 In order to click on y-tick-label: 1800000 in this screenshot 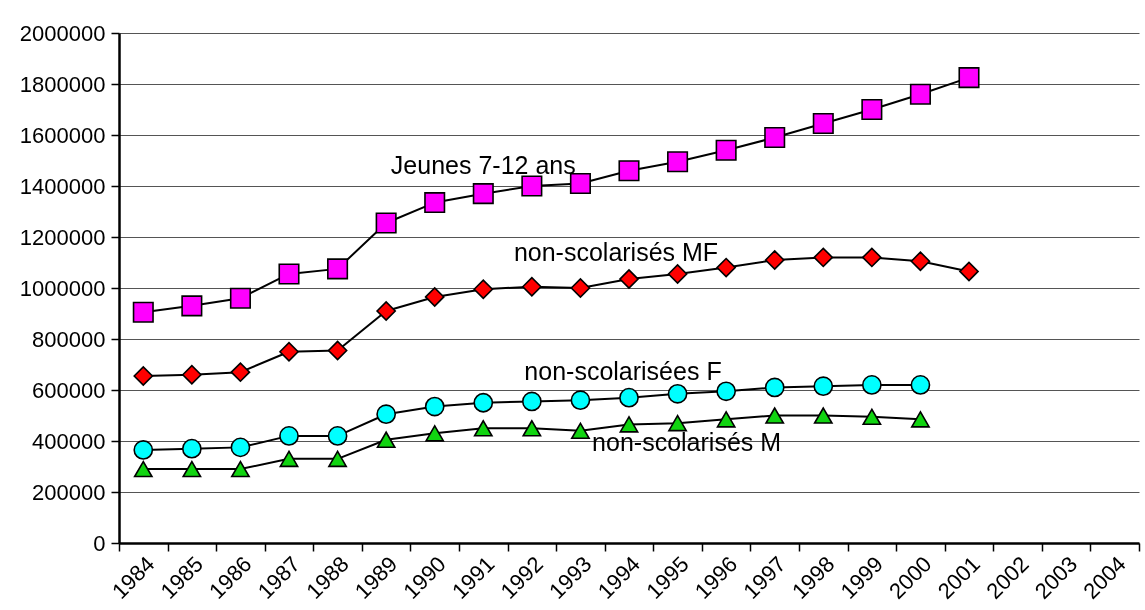, I will do `click(62, 84)`.